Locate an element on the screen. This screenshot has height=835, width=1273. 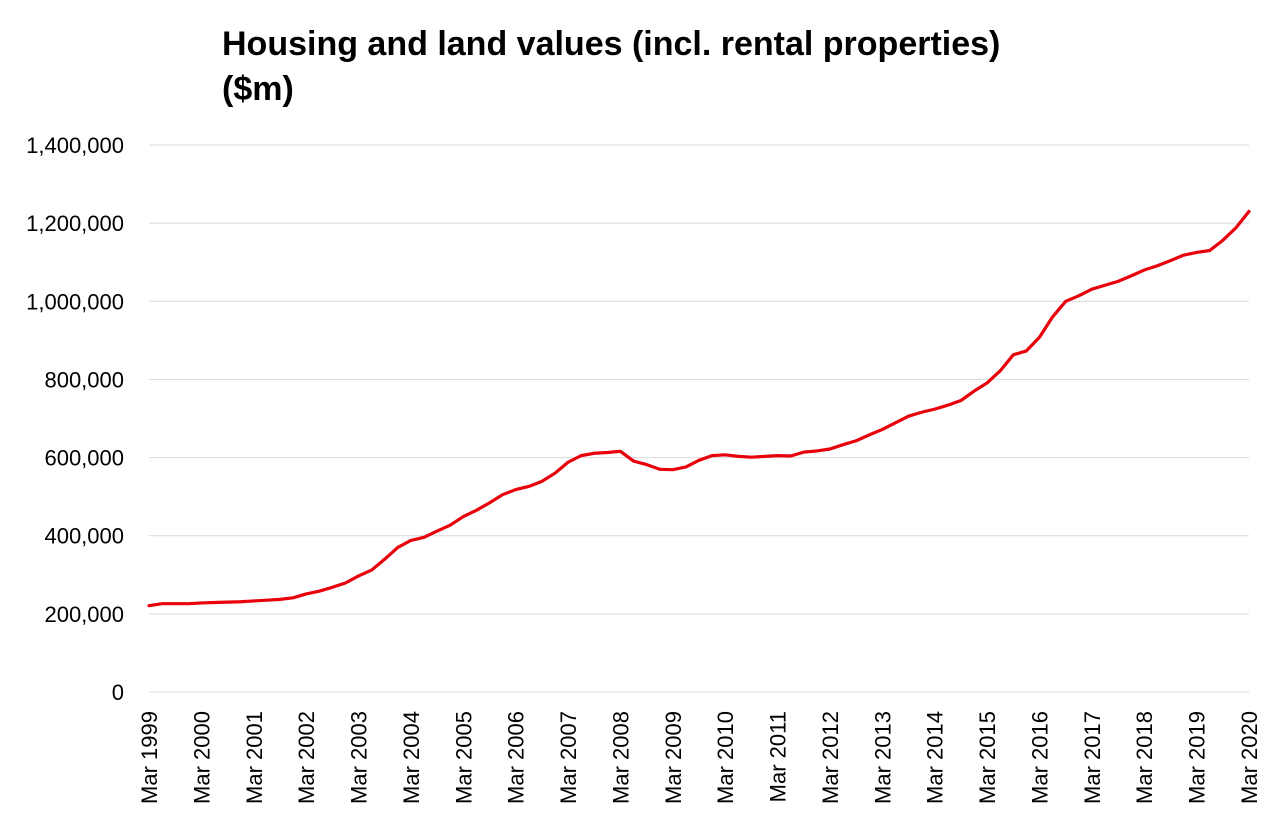
x-tick-label: Mar 2008 is located at coordinates (620, 757).